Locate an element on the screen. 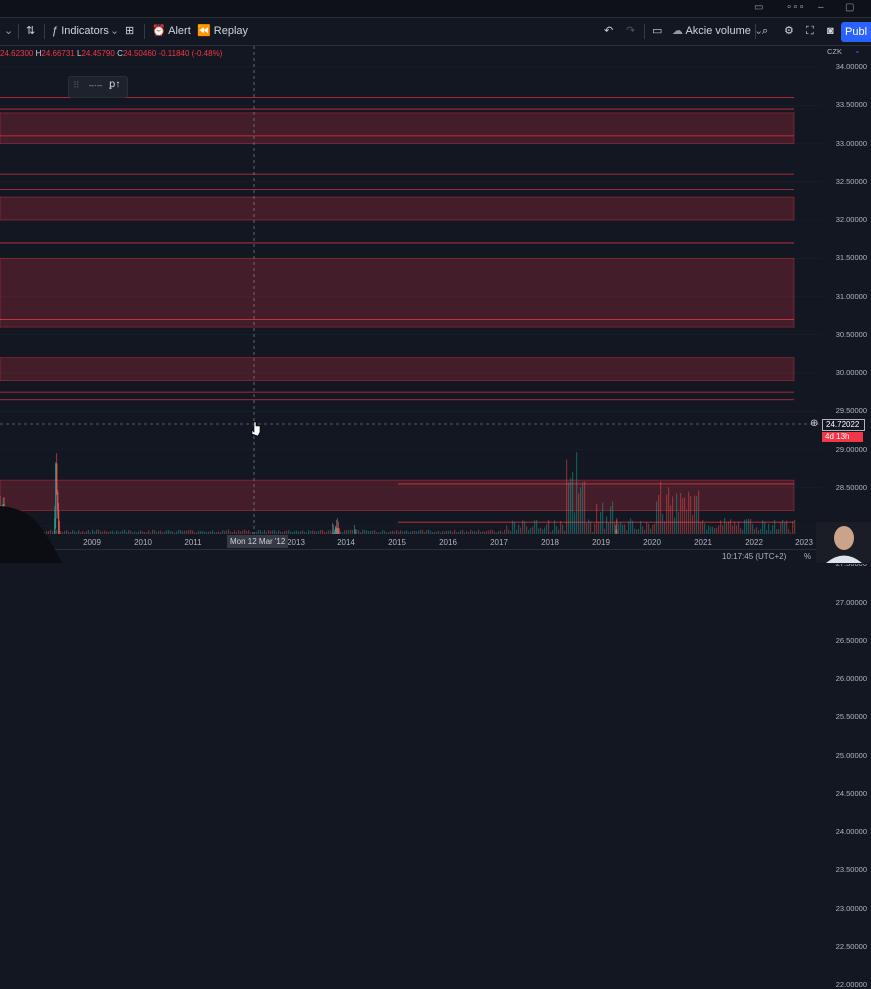 The image size is (871, 989). template-dropdown: ☁ Akcie volume ⌄ is located at coordinates (717, 31).